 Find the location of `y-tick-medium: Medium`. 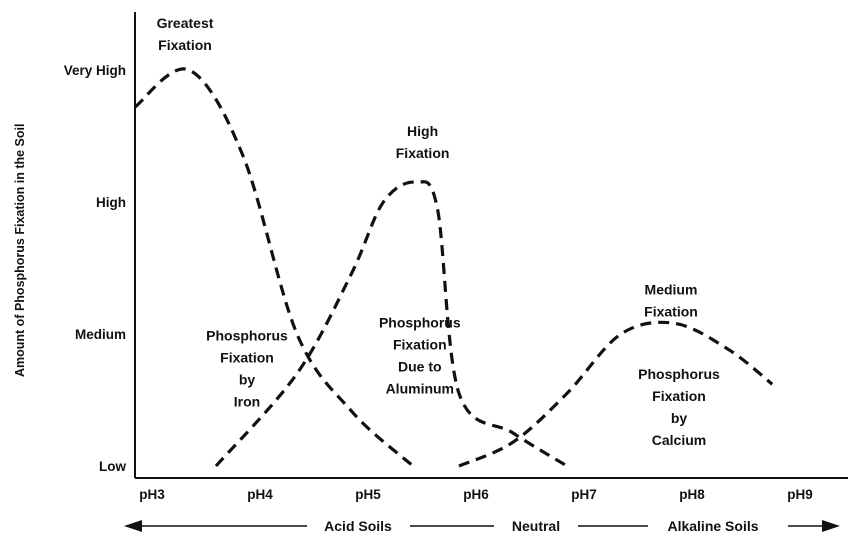

y-tick-medium: Medium is located at coordinates (100, 334).